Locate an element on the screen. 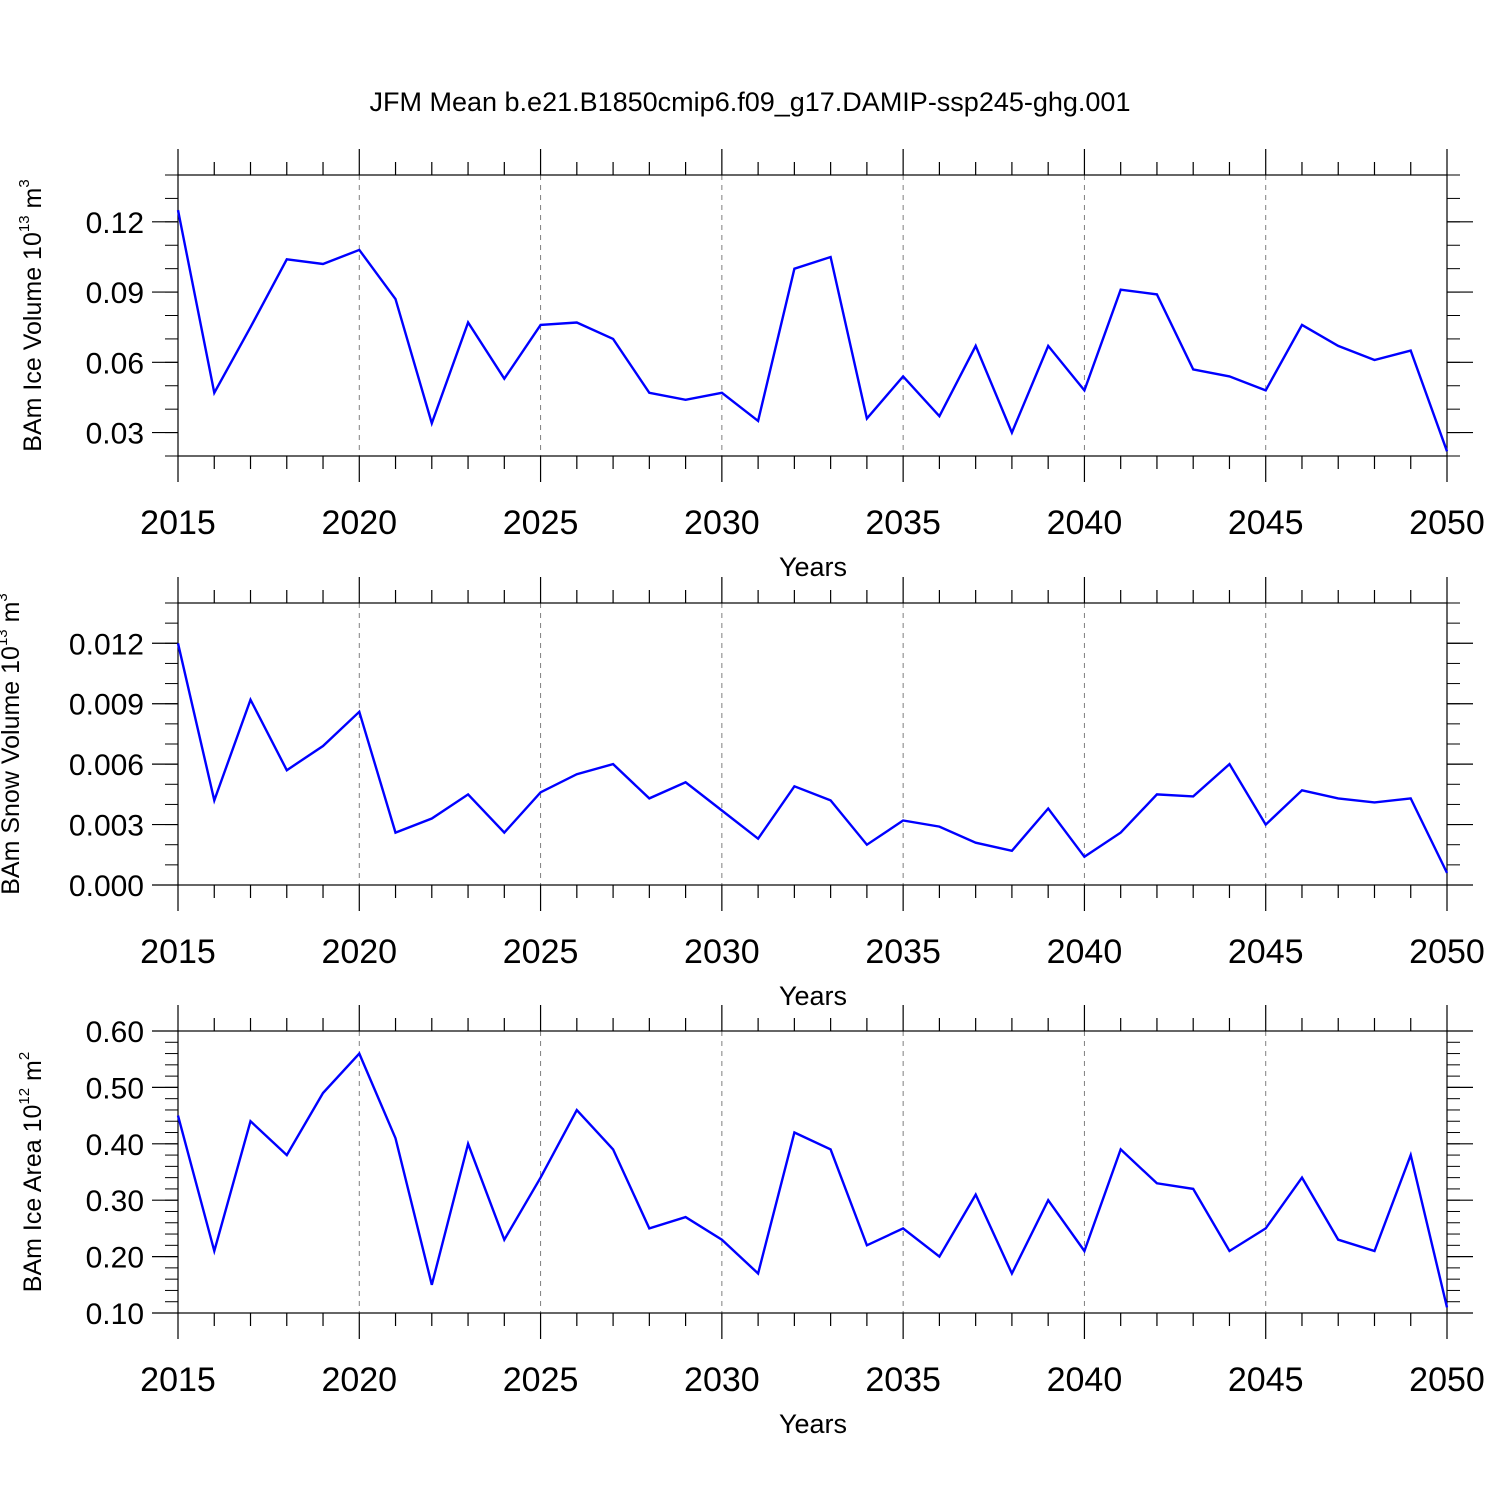 The image size is (1500, 1500). y-axis-label: BAm Ice Area 1012 m2 is located at coordinates (31, 1172).